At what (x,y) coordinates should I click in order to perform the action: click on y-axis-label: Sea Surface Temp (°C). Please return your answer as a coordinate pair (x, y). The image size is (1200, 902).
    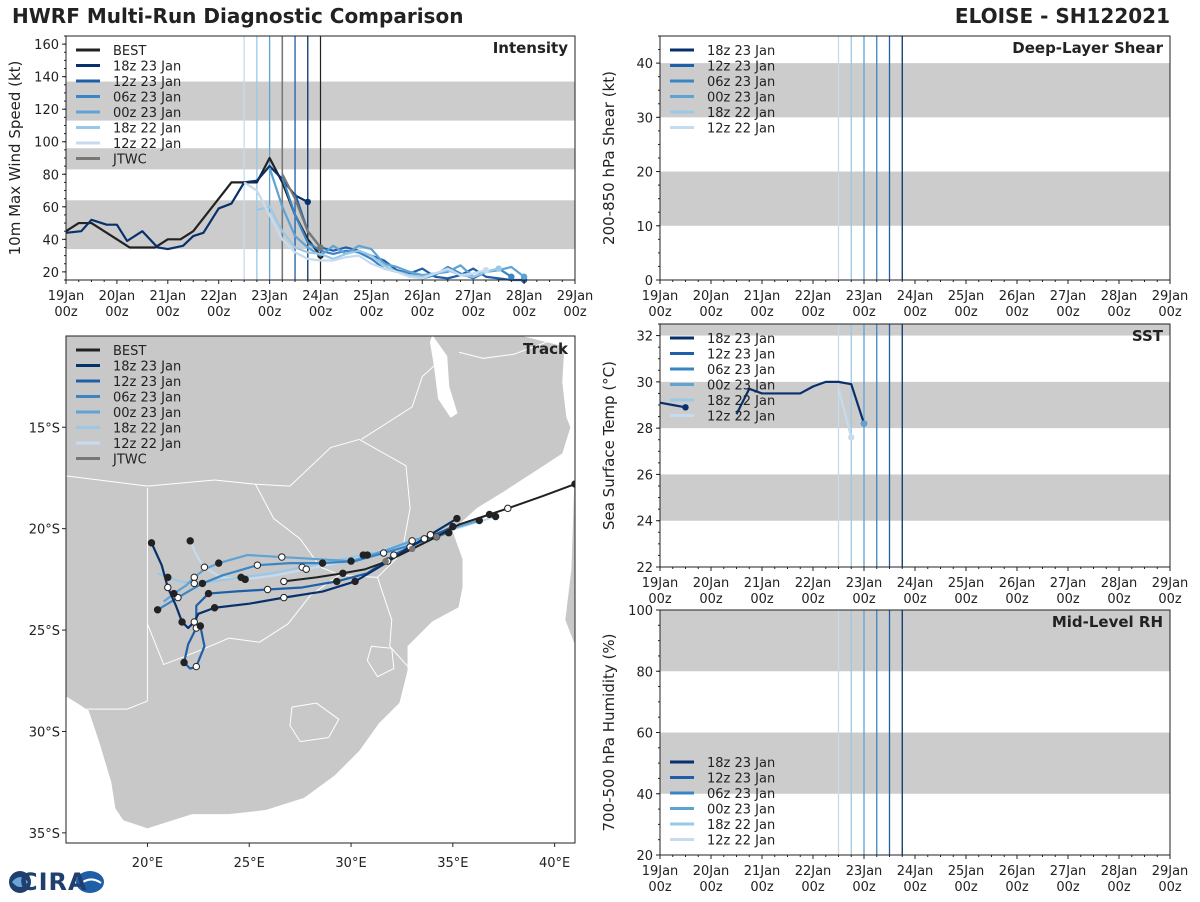
    Looking at the image, I should click on (609, 445).